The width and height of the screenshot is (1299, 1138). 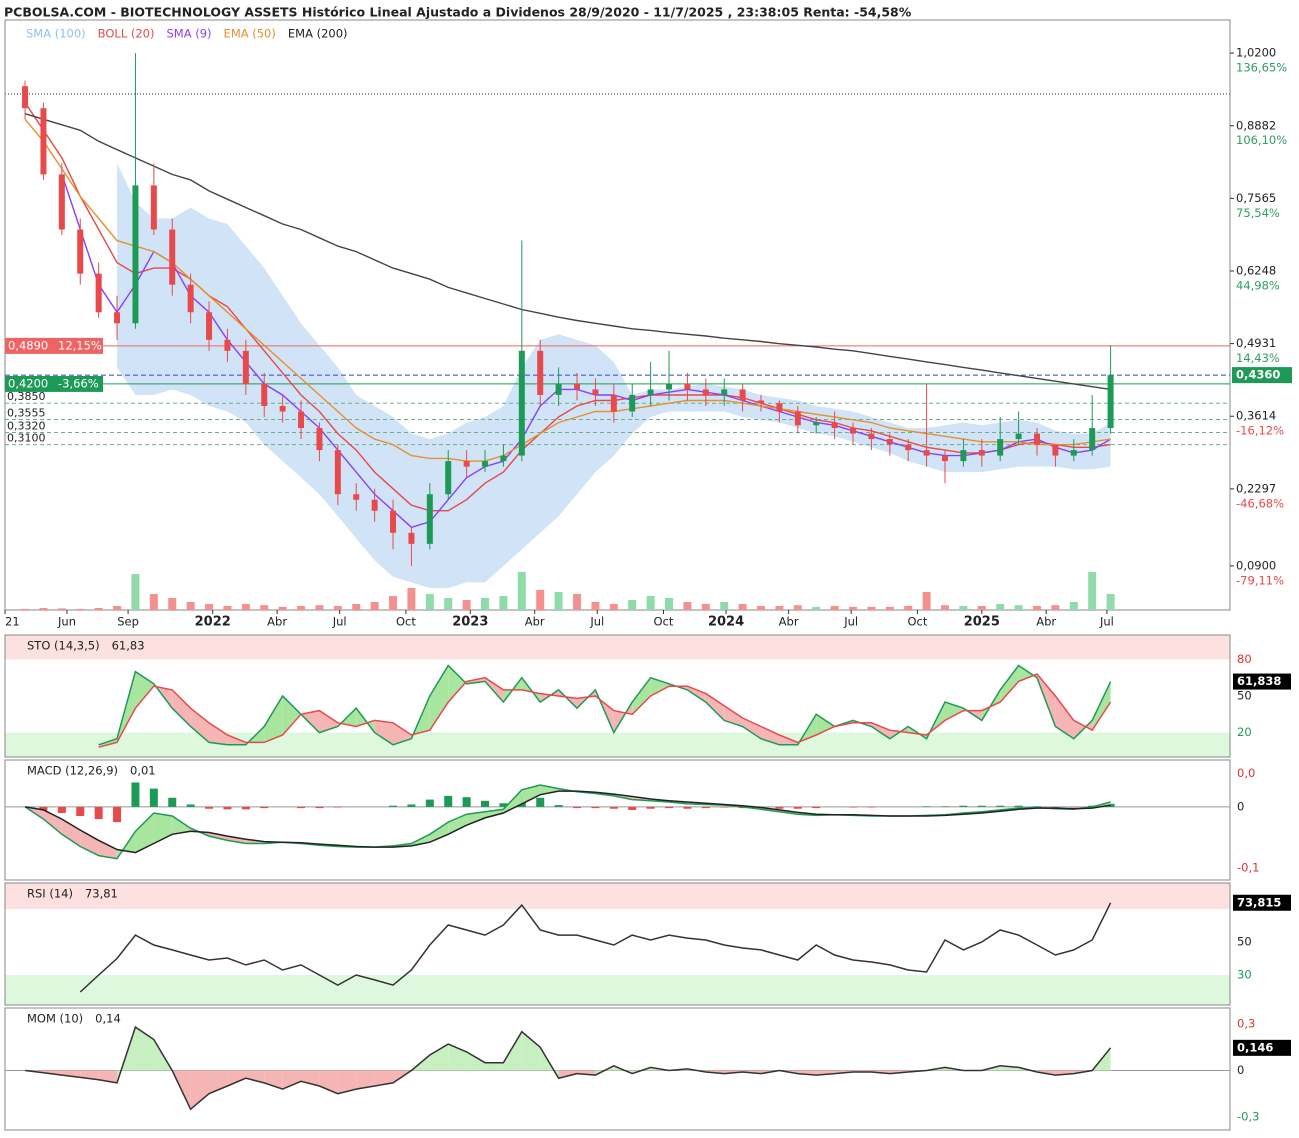 I want to click on y-tick-label: -0,1, so click(x=1248, y=867).